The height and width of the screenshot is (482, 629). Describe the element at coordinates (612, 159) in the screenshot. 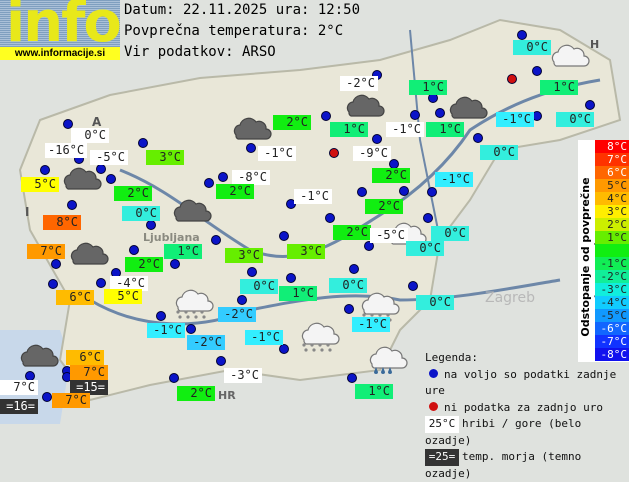

I see `scale-row: 7°C` at that location.